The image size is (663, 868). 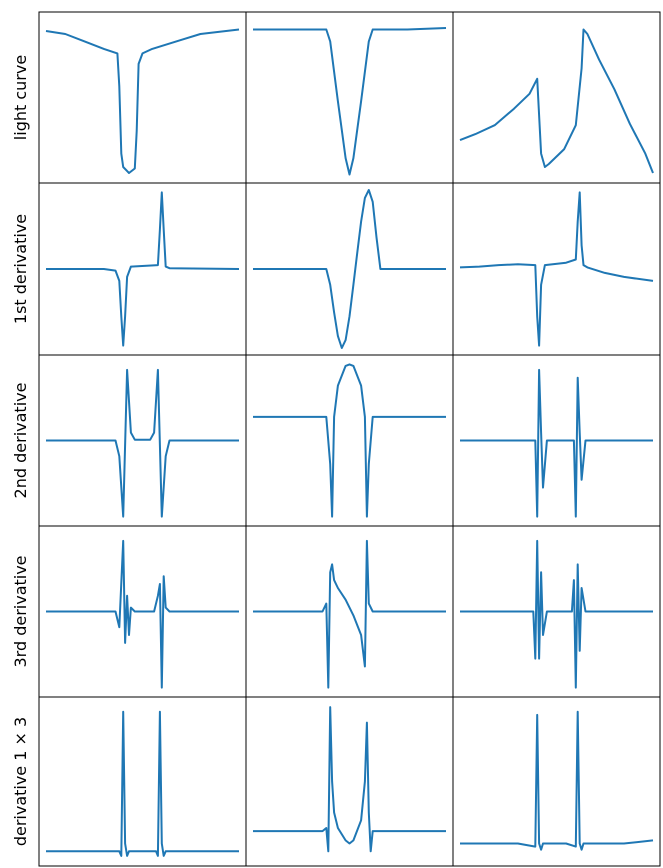 What do you see at coordinates (556, 101) in the screenshot?
I see `series-line-r0c2` at bounding box center [556, 101].